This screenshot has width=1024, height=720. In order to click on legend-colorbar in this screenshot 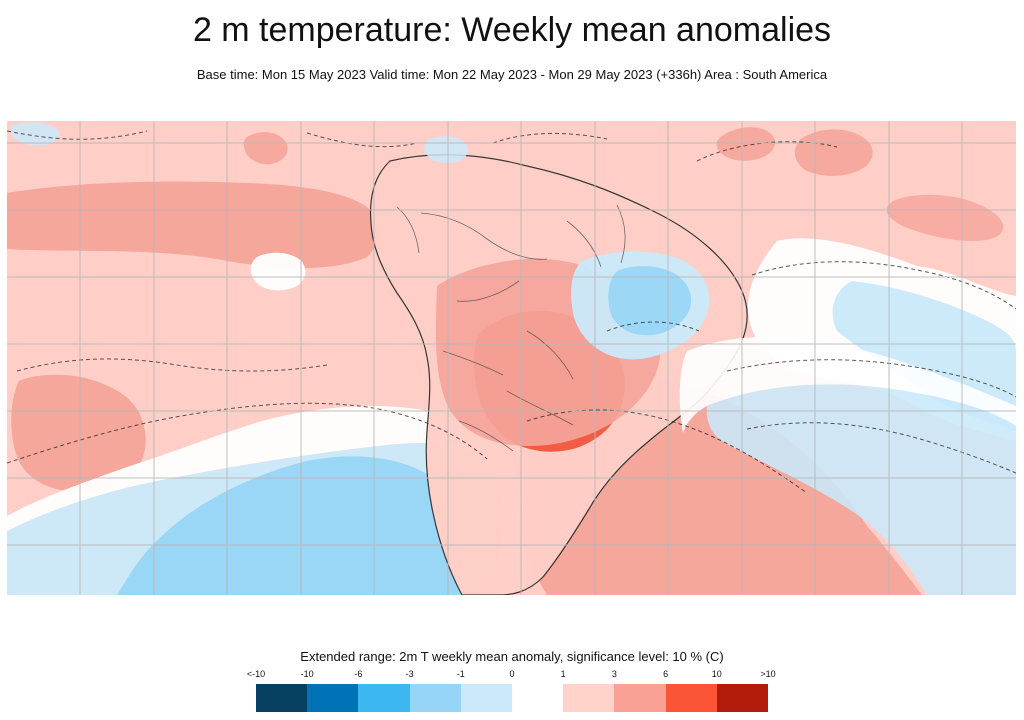, I will do `click(512, 698)`.